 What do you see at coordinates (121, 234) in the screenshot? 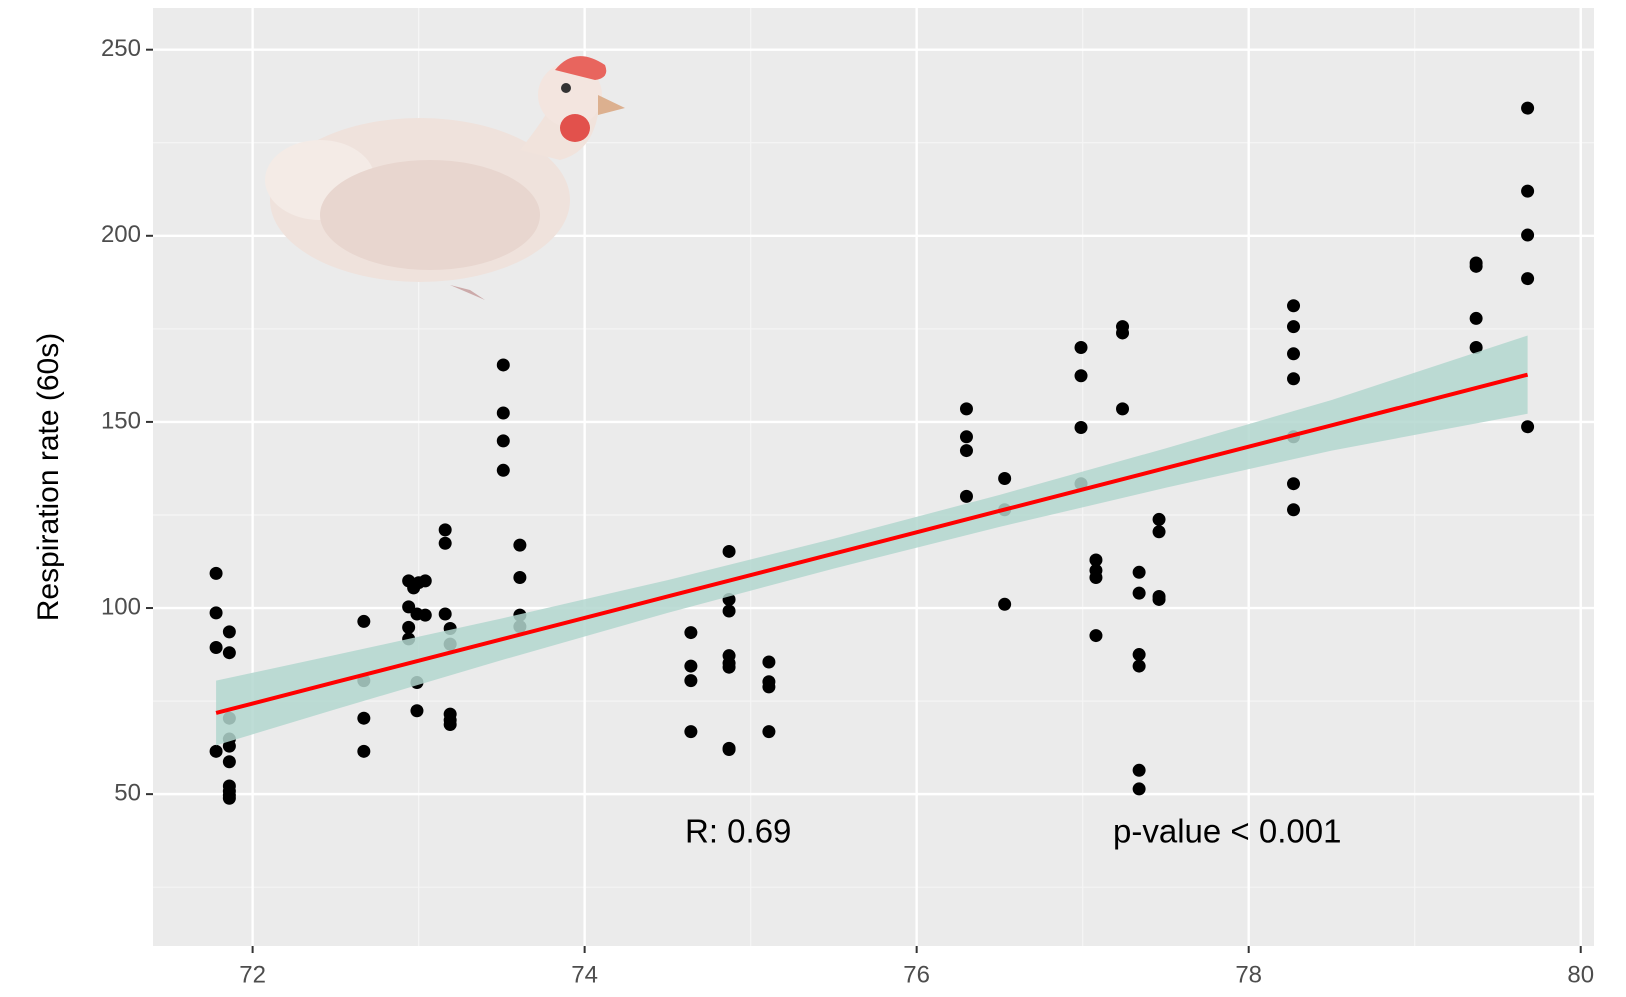
I see `y-tick-label: 200` at bounding box center [121, 234].